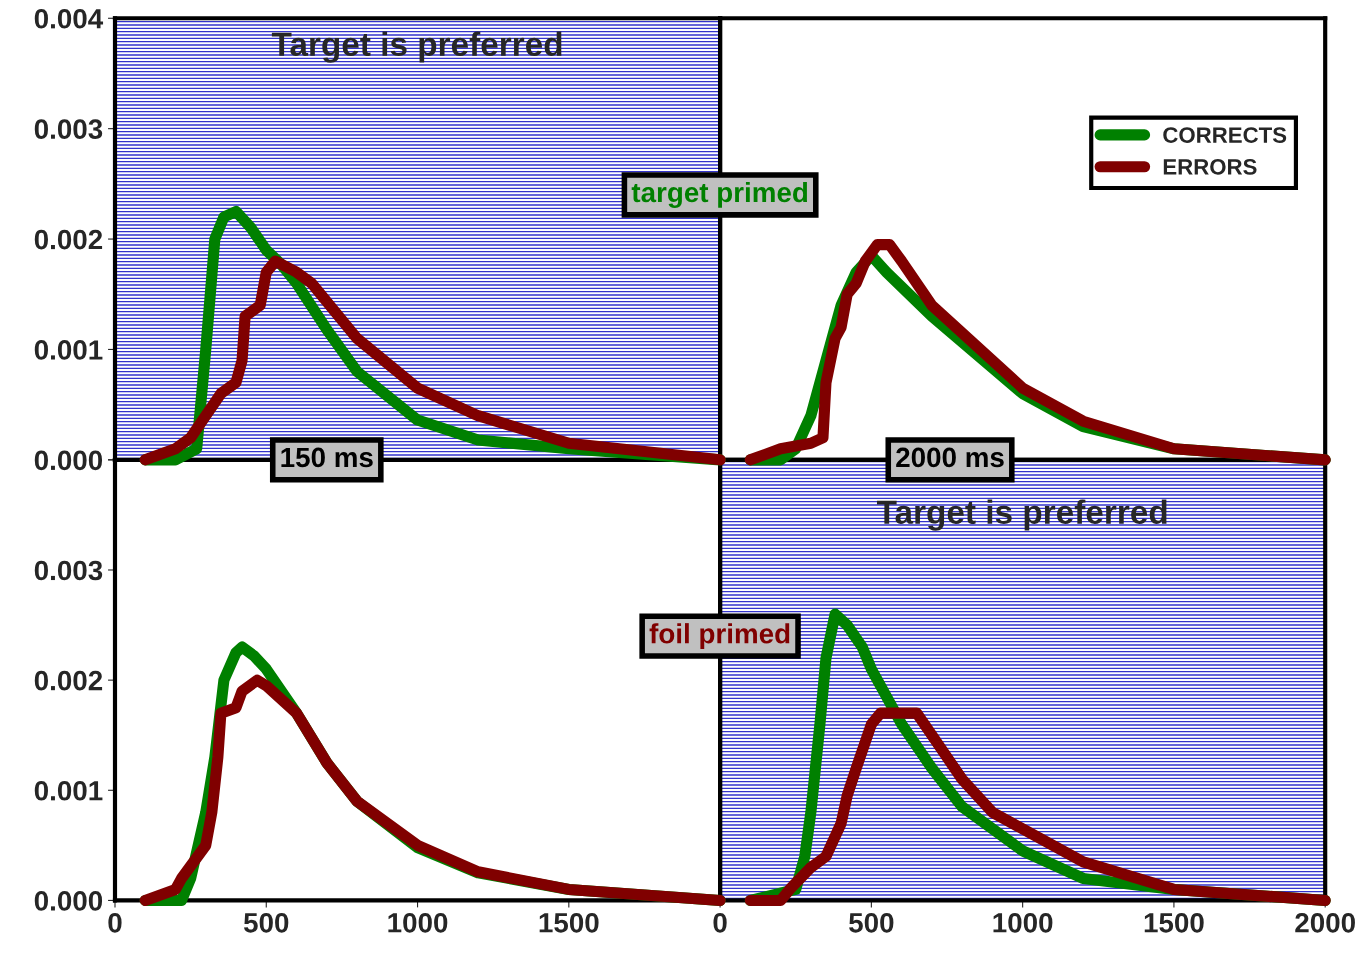 The width and height of the screenshot is (1369, 962). Describe the element at coordinates (950, 457) in the screenshot. I see `annotation: 2000 ms` at that location.